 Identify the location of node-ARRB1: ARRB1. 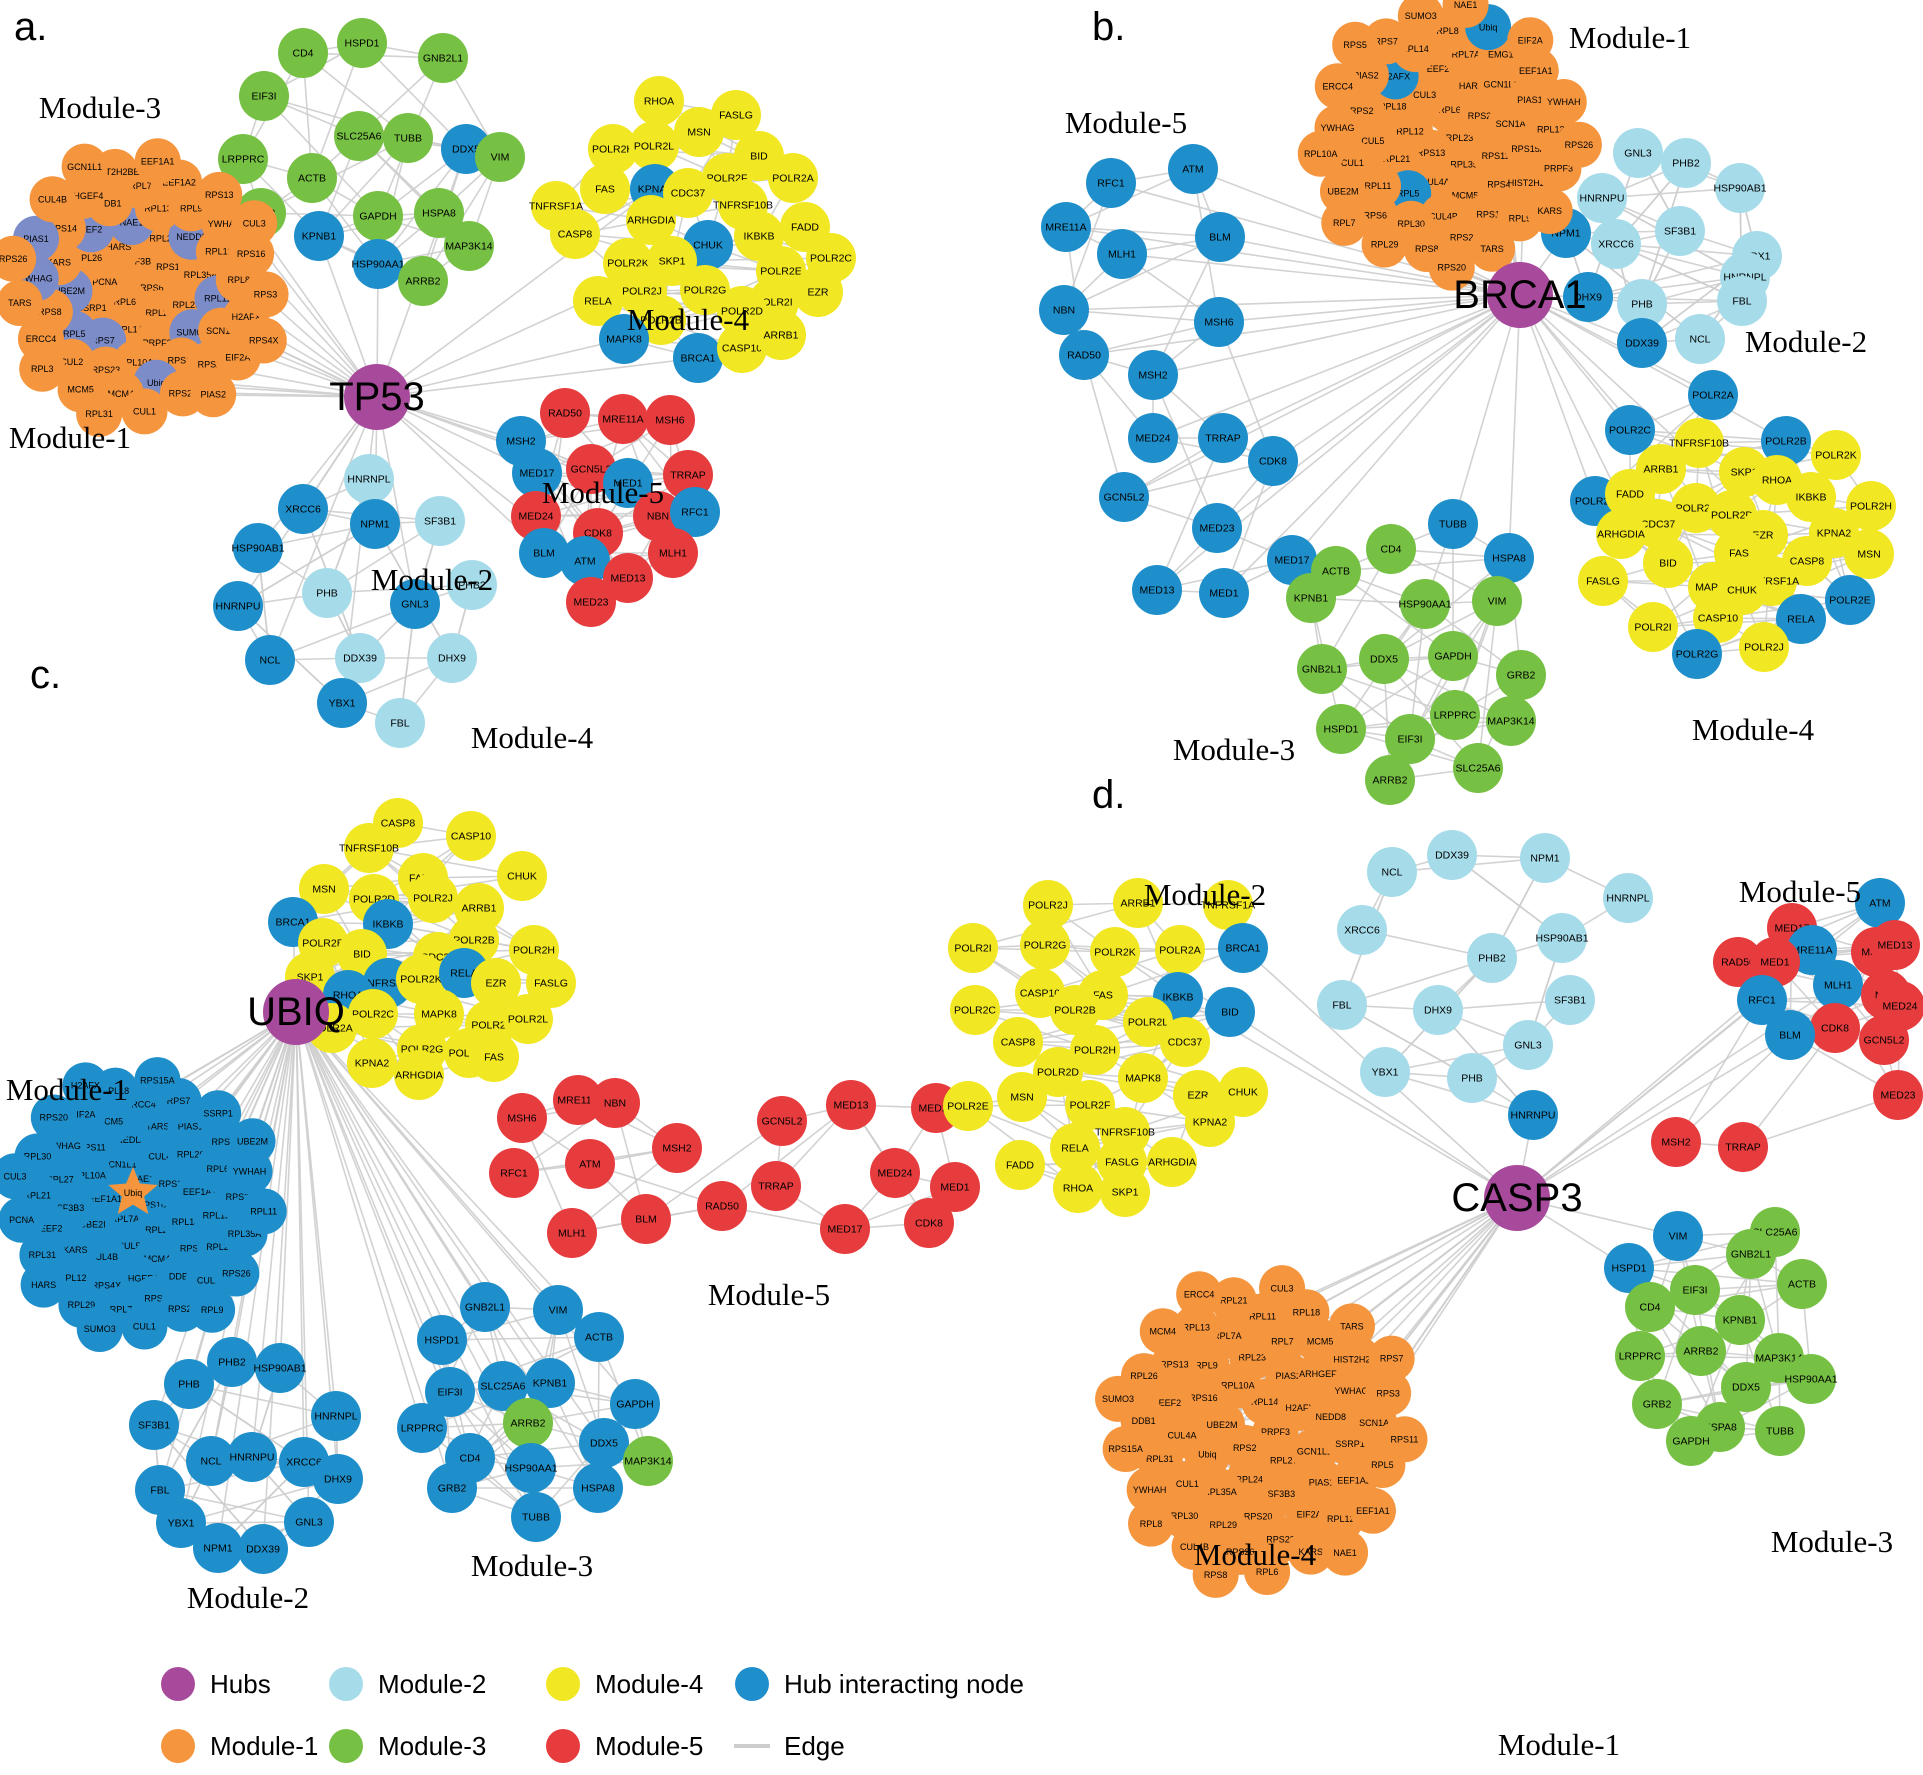
(1138, 903).